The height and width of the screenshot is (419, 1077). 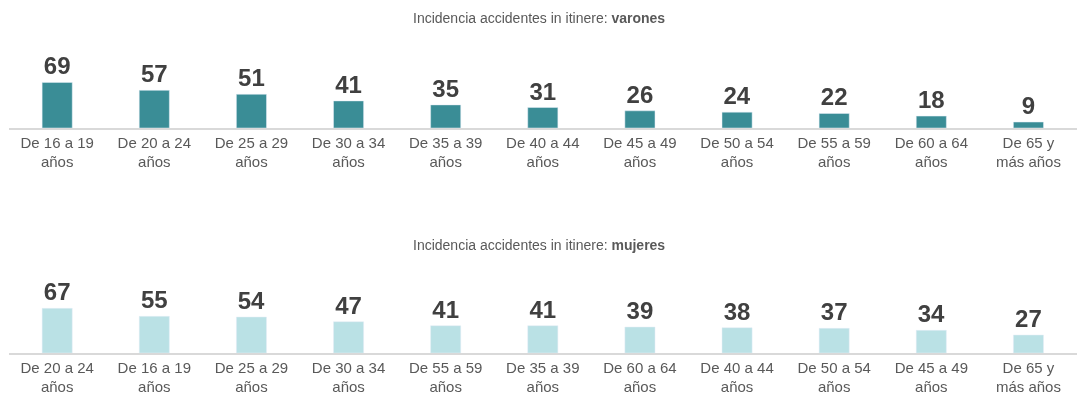 What do you see at coordinates (251, 78) in the screenshot?
I see `data-label: 51` at bounding box center [251, 78].